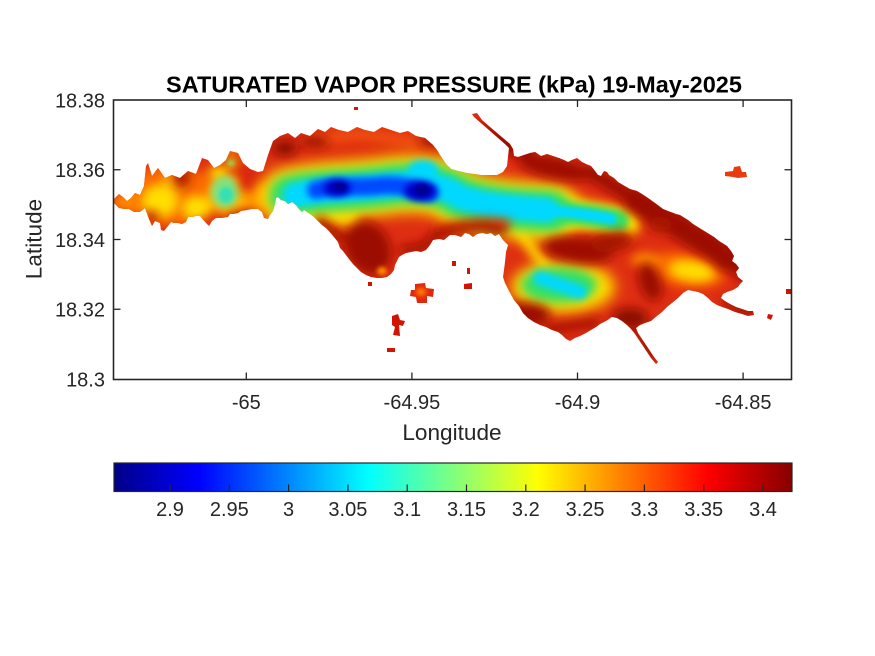 The width and height of the screenshot is (875, 656). Describe the element at coordinates (246, 403) in the screenshot. I see `svg-text: -65` at that location.